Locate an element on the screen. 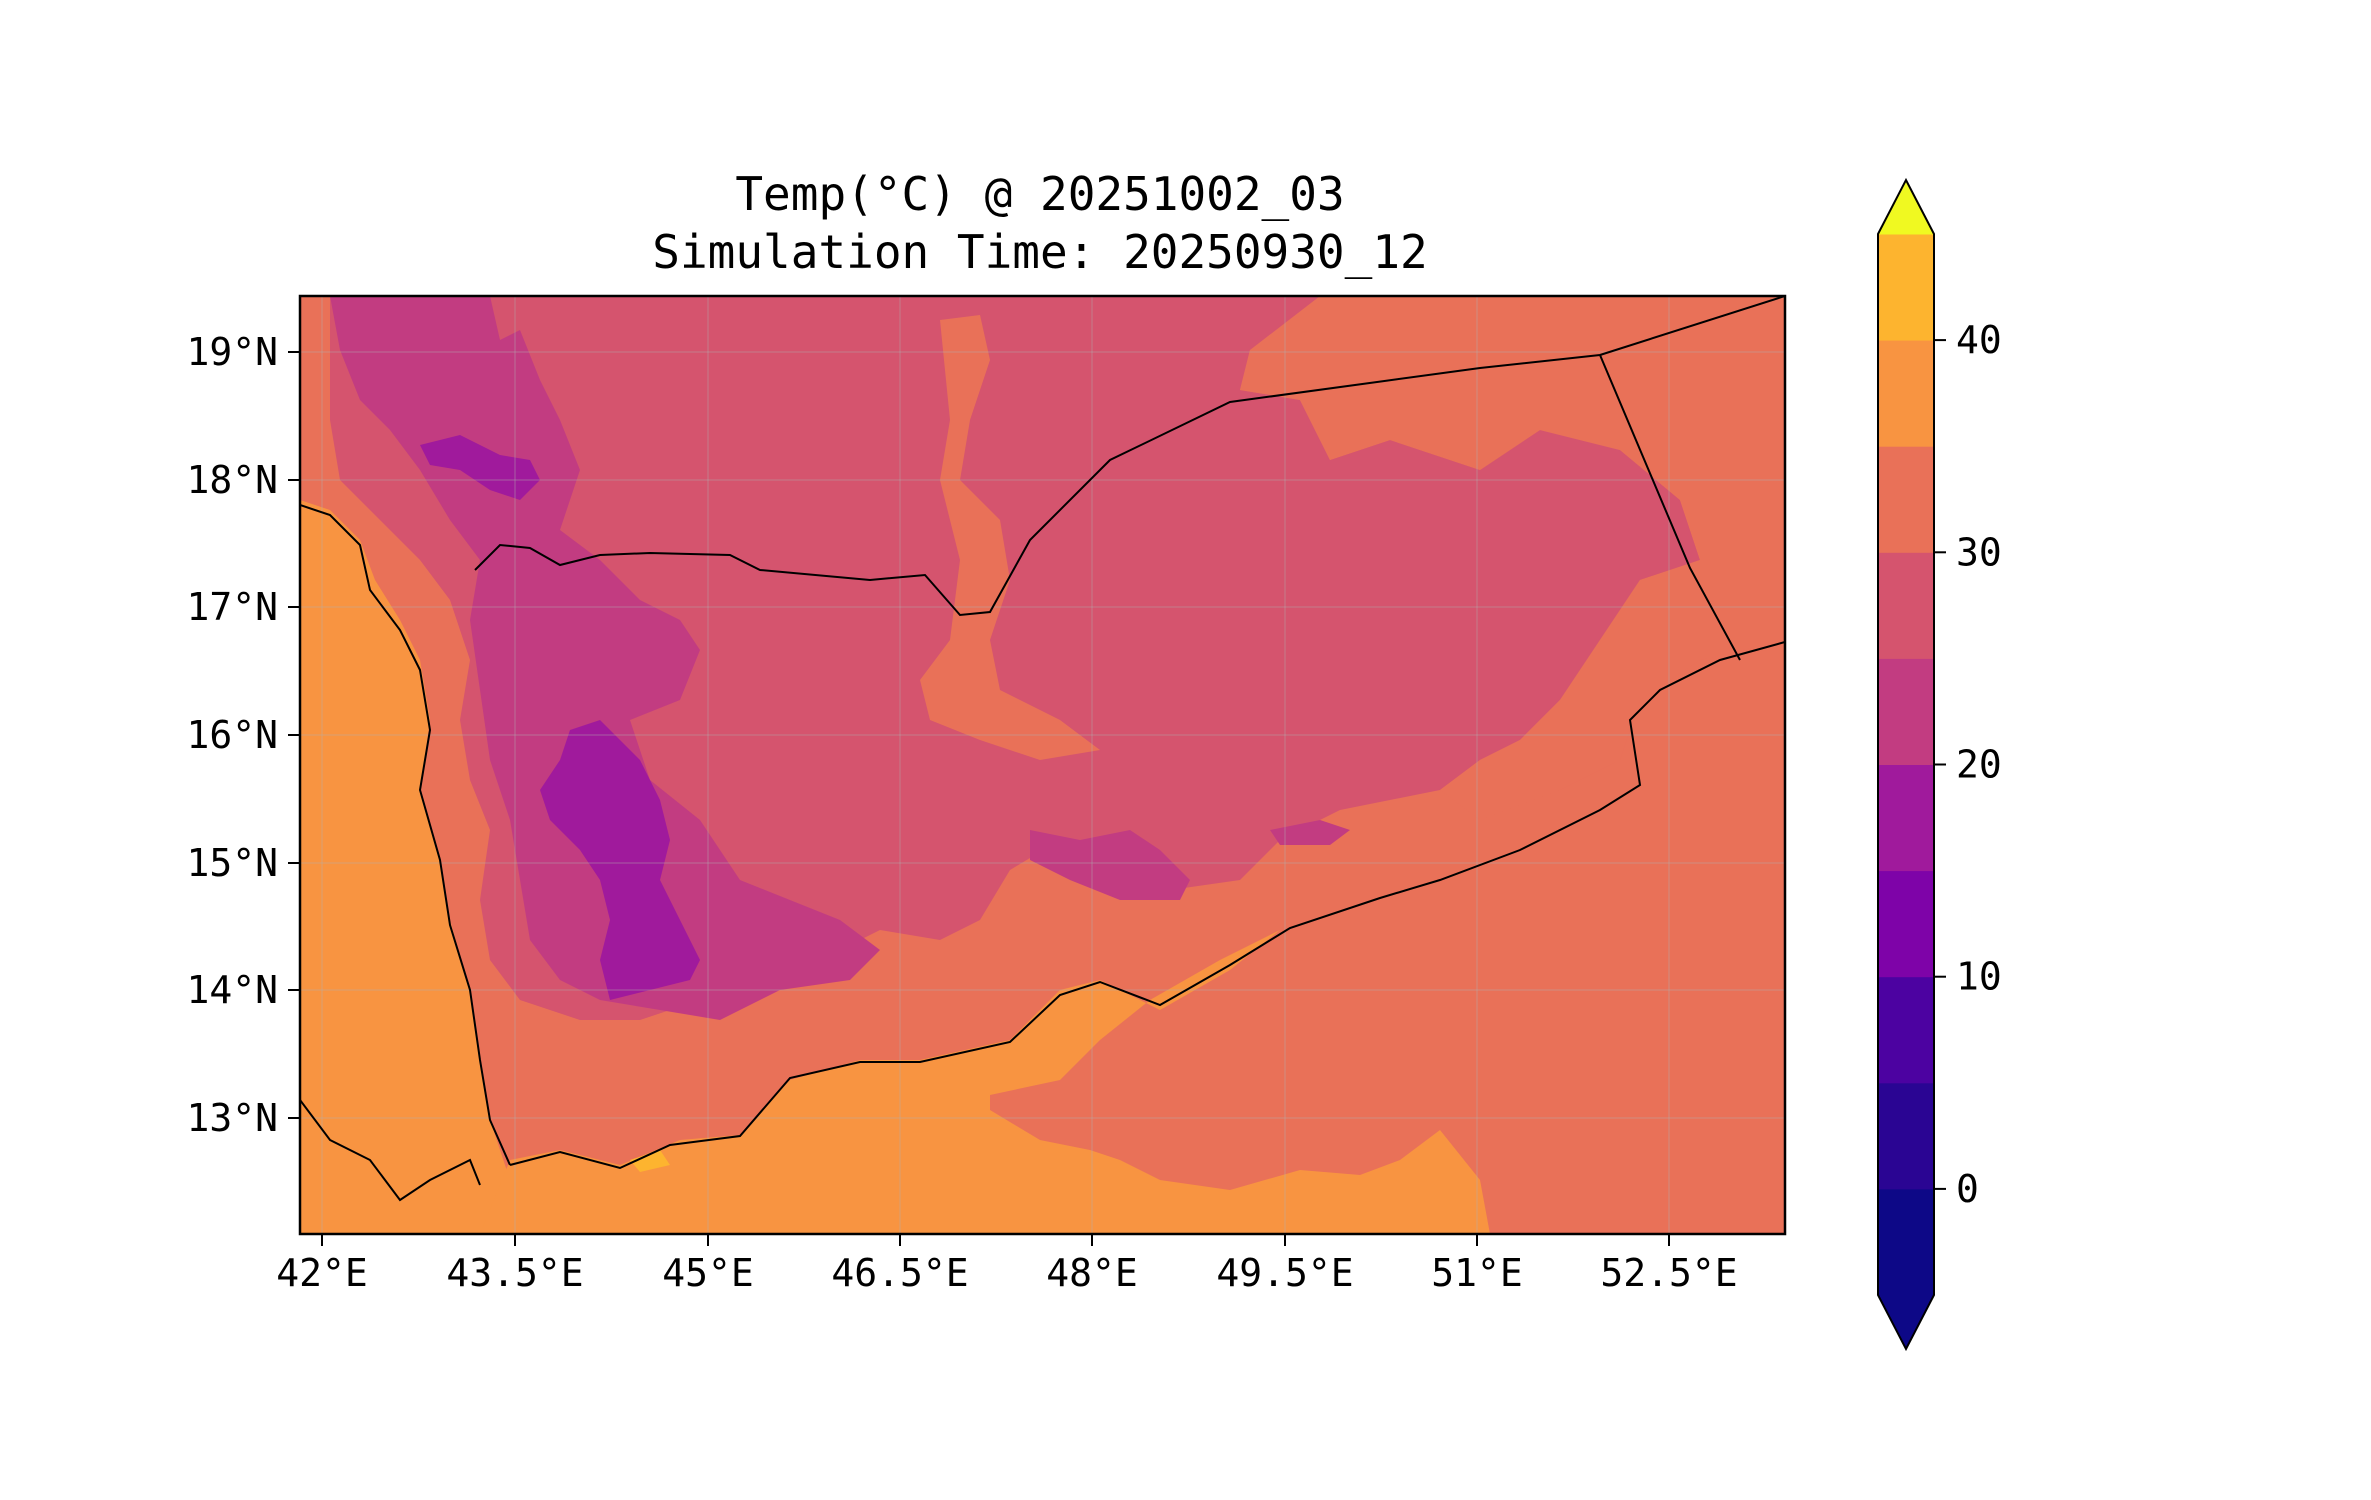  x-tick-label-52-5e: 52.5°E is located at coordinates (1668, 1273).